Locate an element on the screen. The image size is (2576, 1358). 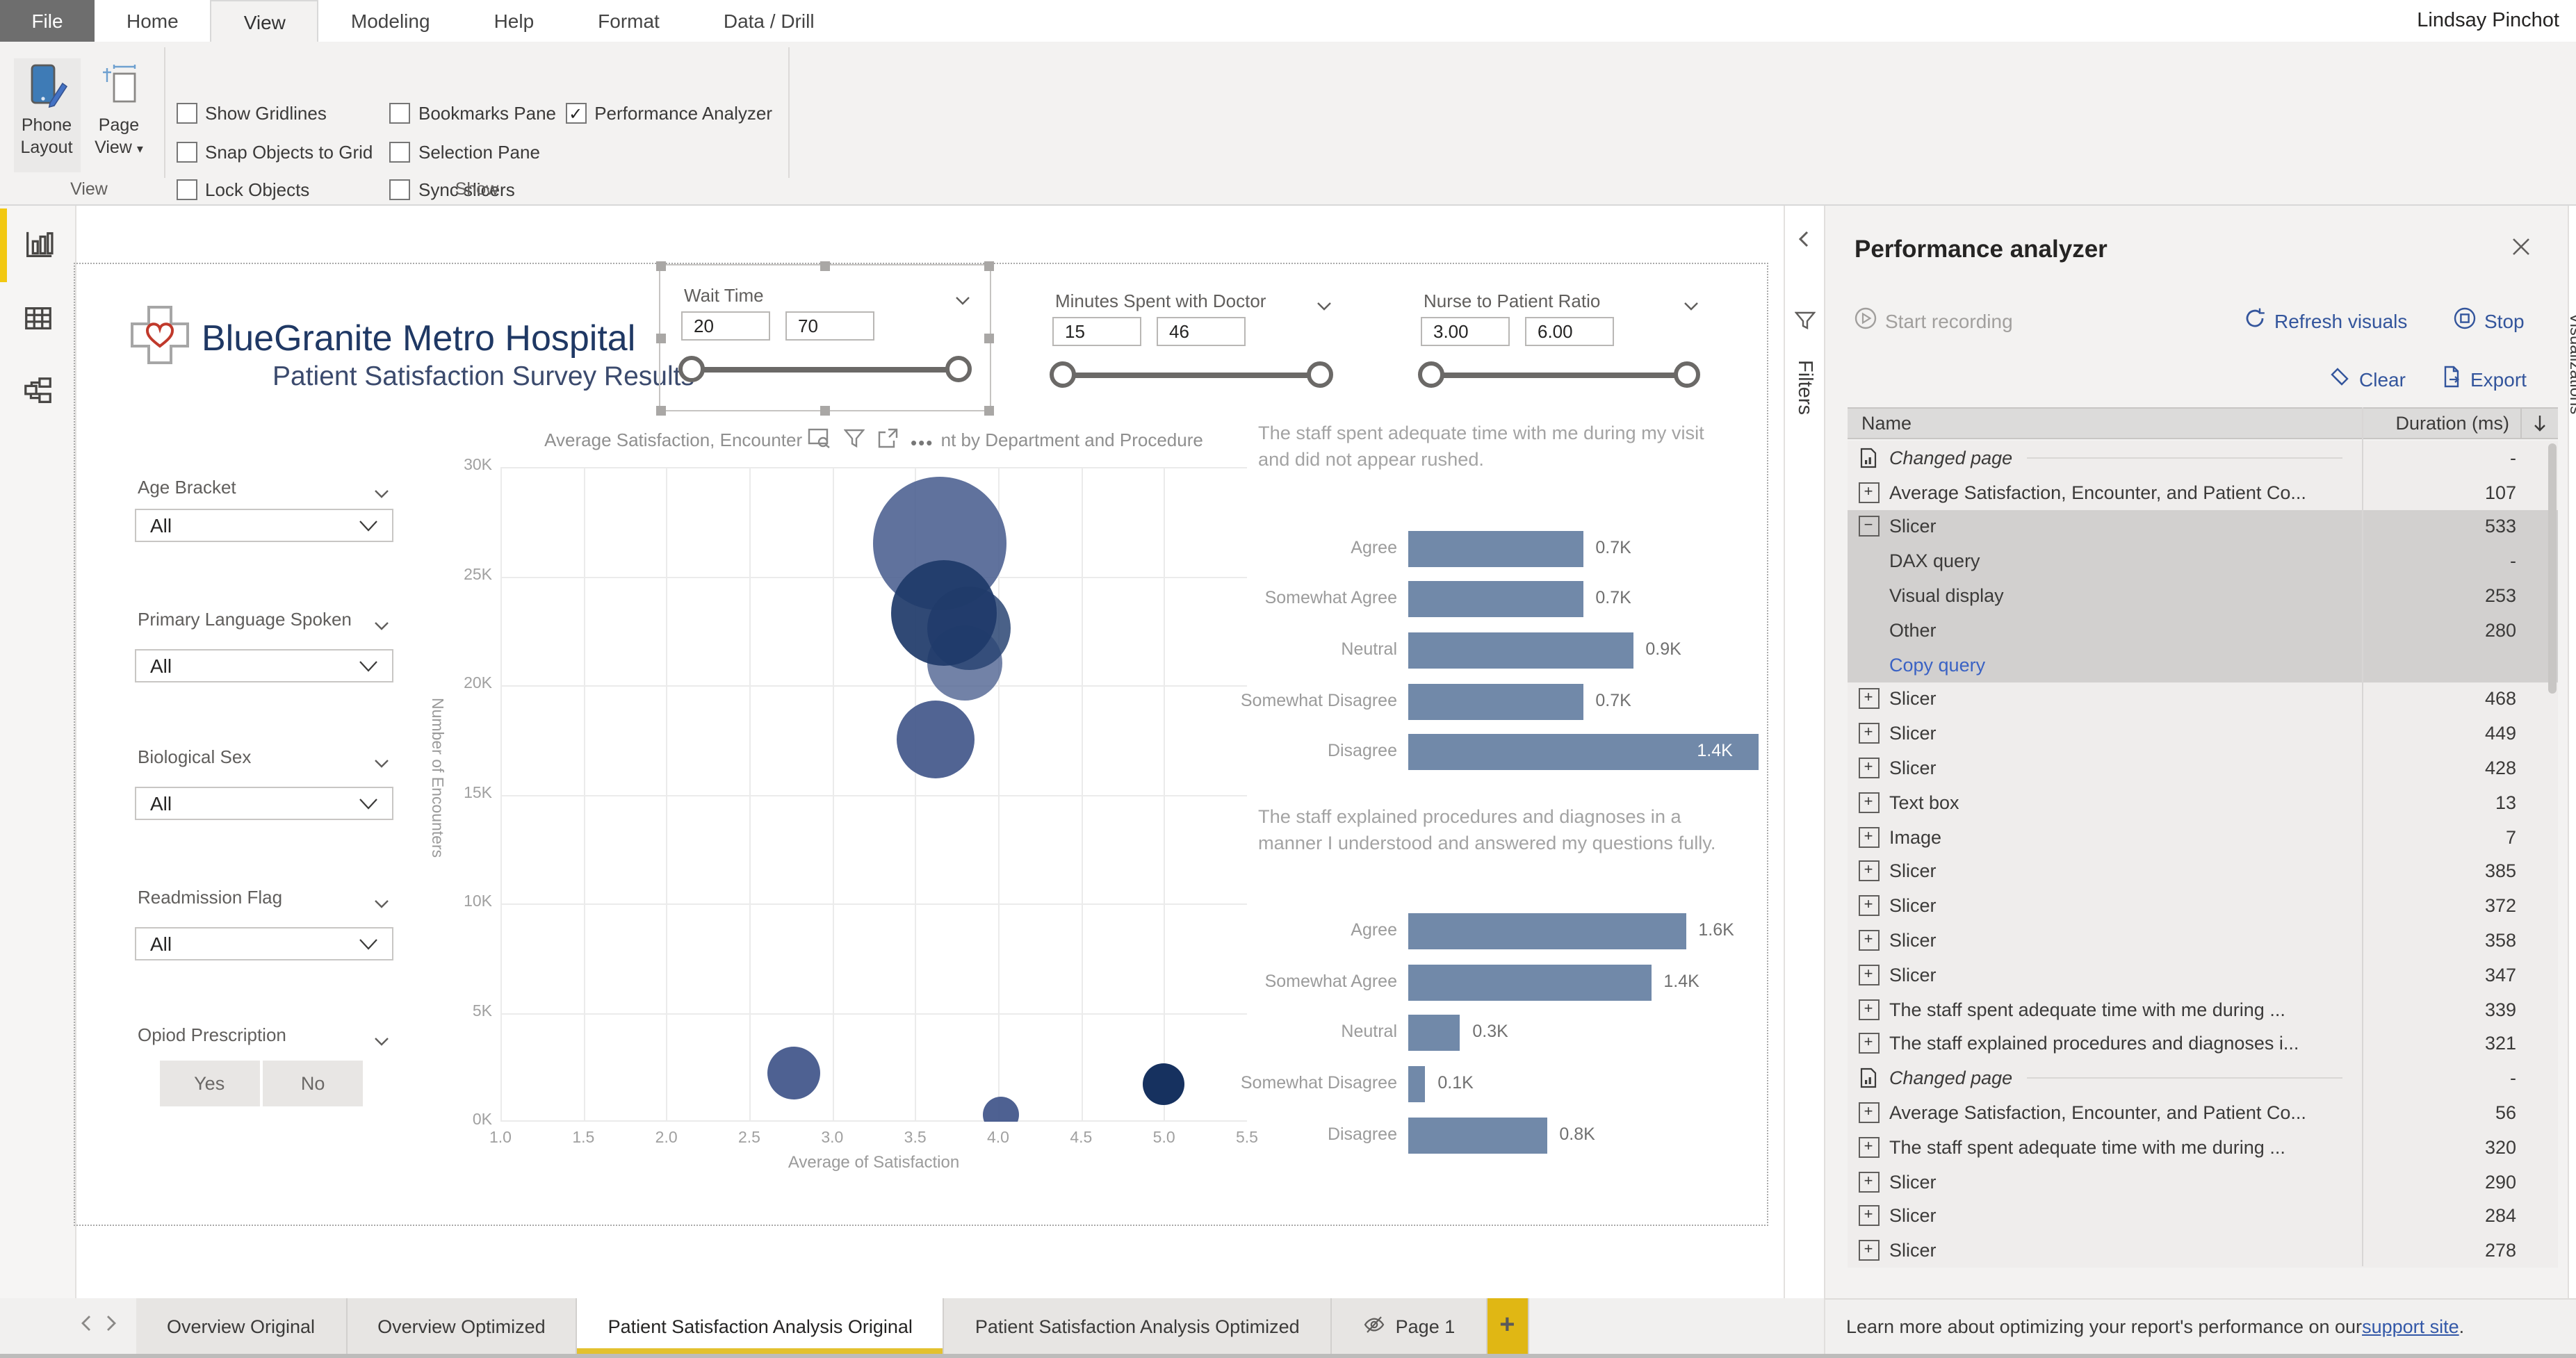
sort-descending-icon is located at coordinates (2539, 423).